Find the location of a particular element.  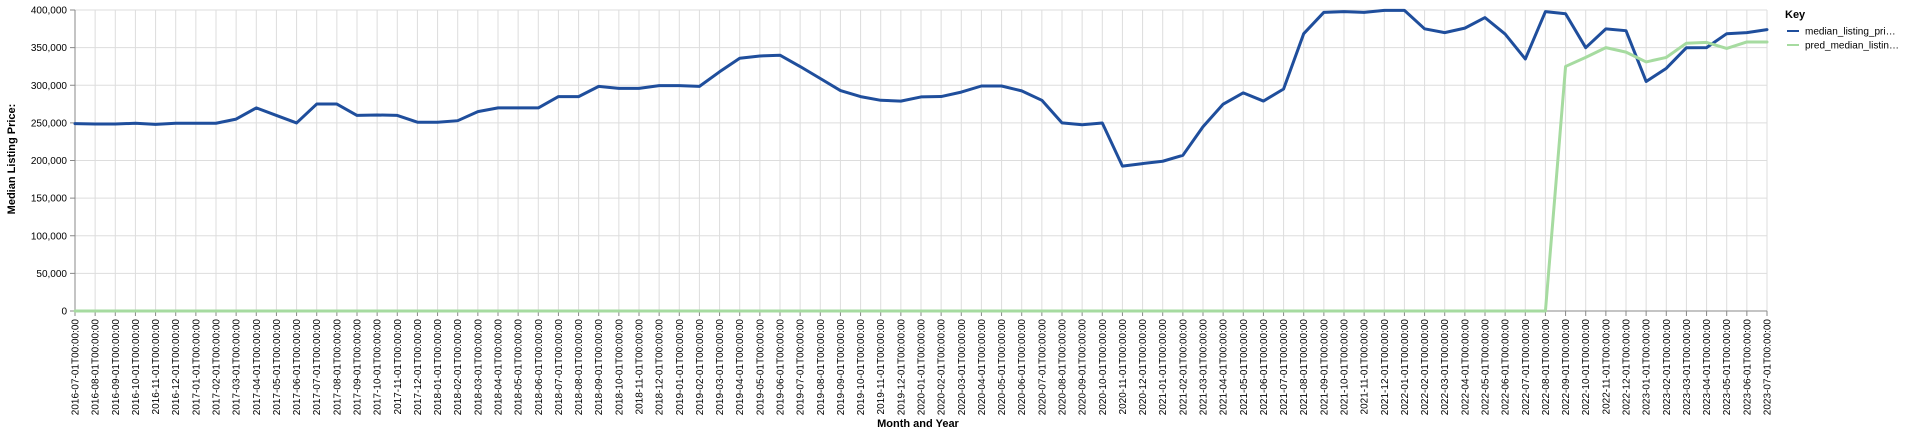

y-axis-title: Median Listing Price: is located at coordinates (12, 159).